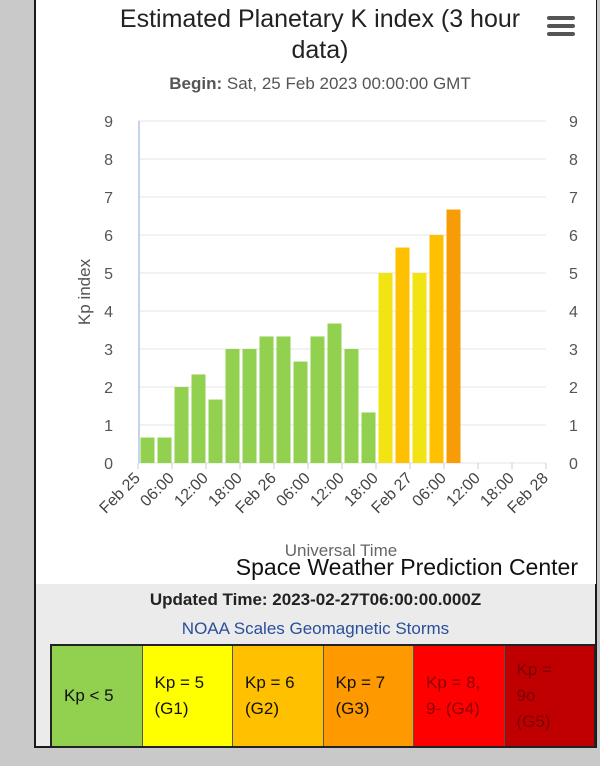 The height and width of the screenshot is (766, 600). What do you see at coordinates (533, 721) in the screenshot?
I see `scale-cell-line: (G5)` at bounding box center [533, 721].